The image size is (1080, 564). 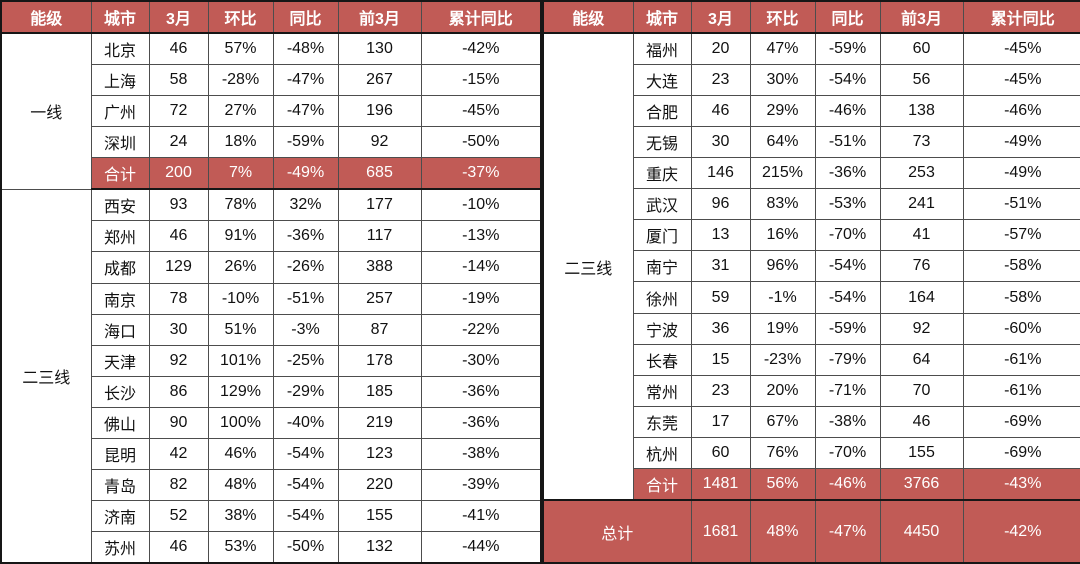 I want to click on city-cell: 广州, so click(x=120, y=111).